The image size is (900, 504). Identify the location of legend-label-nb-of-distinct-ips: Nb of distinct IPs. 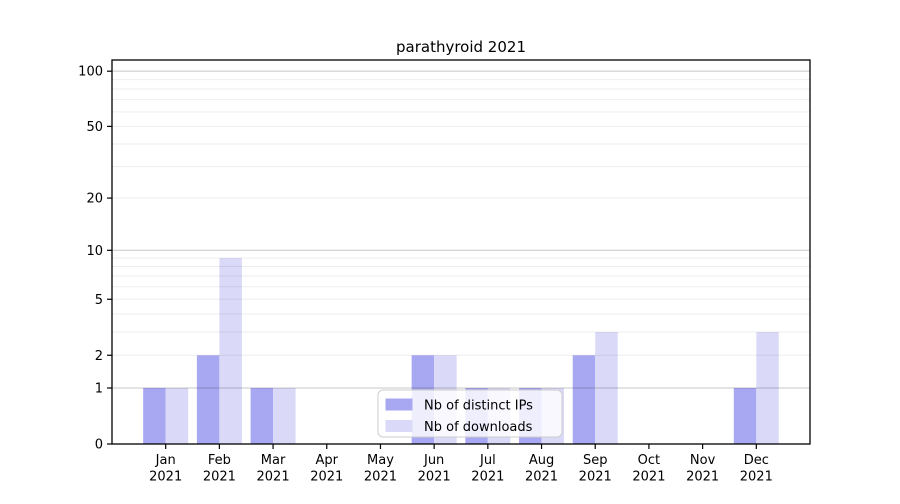
(478, 406).